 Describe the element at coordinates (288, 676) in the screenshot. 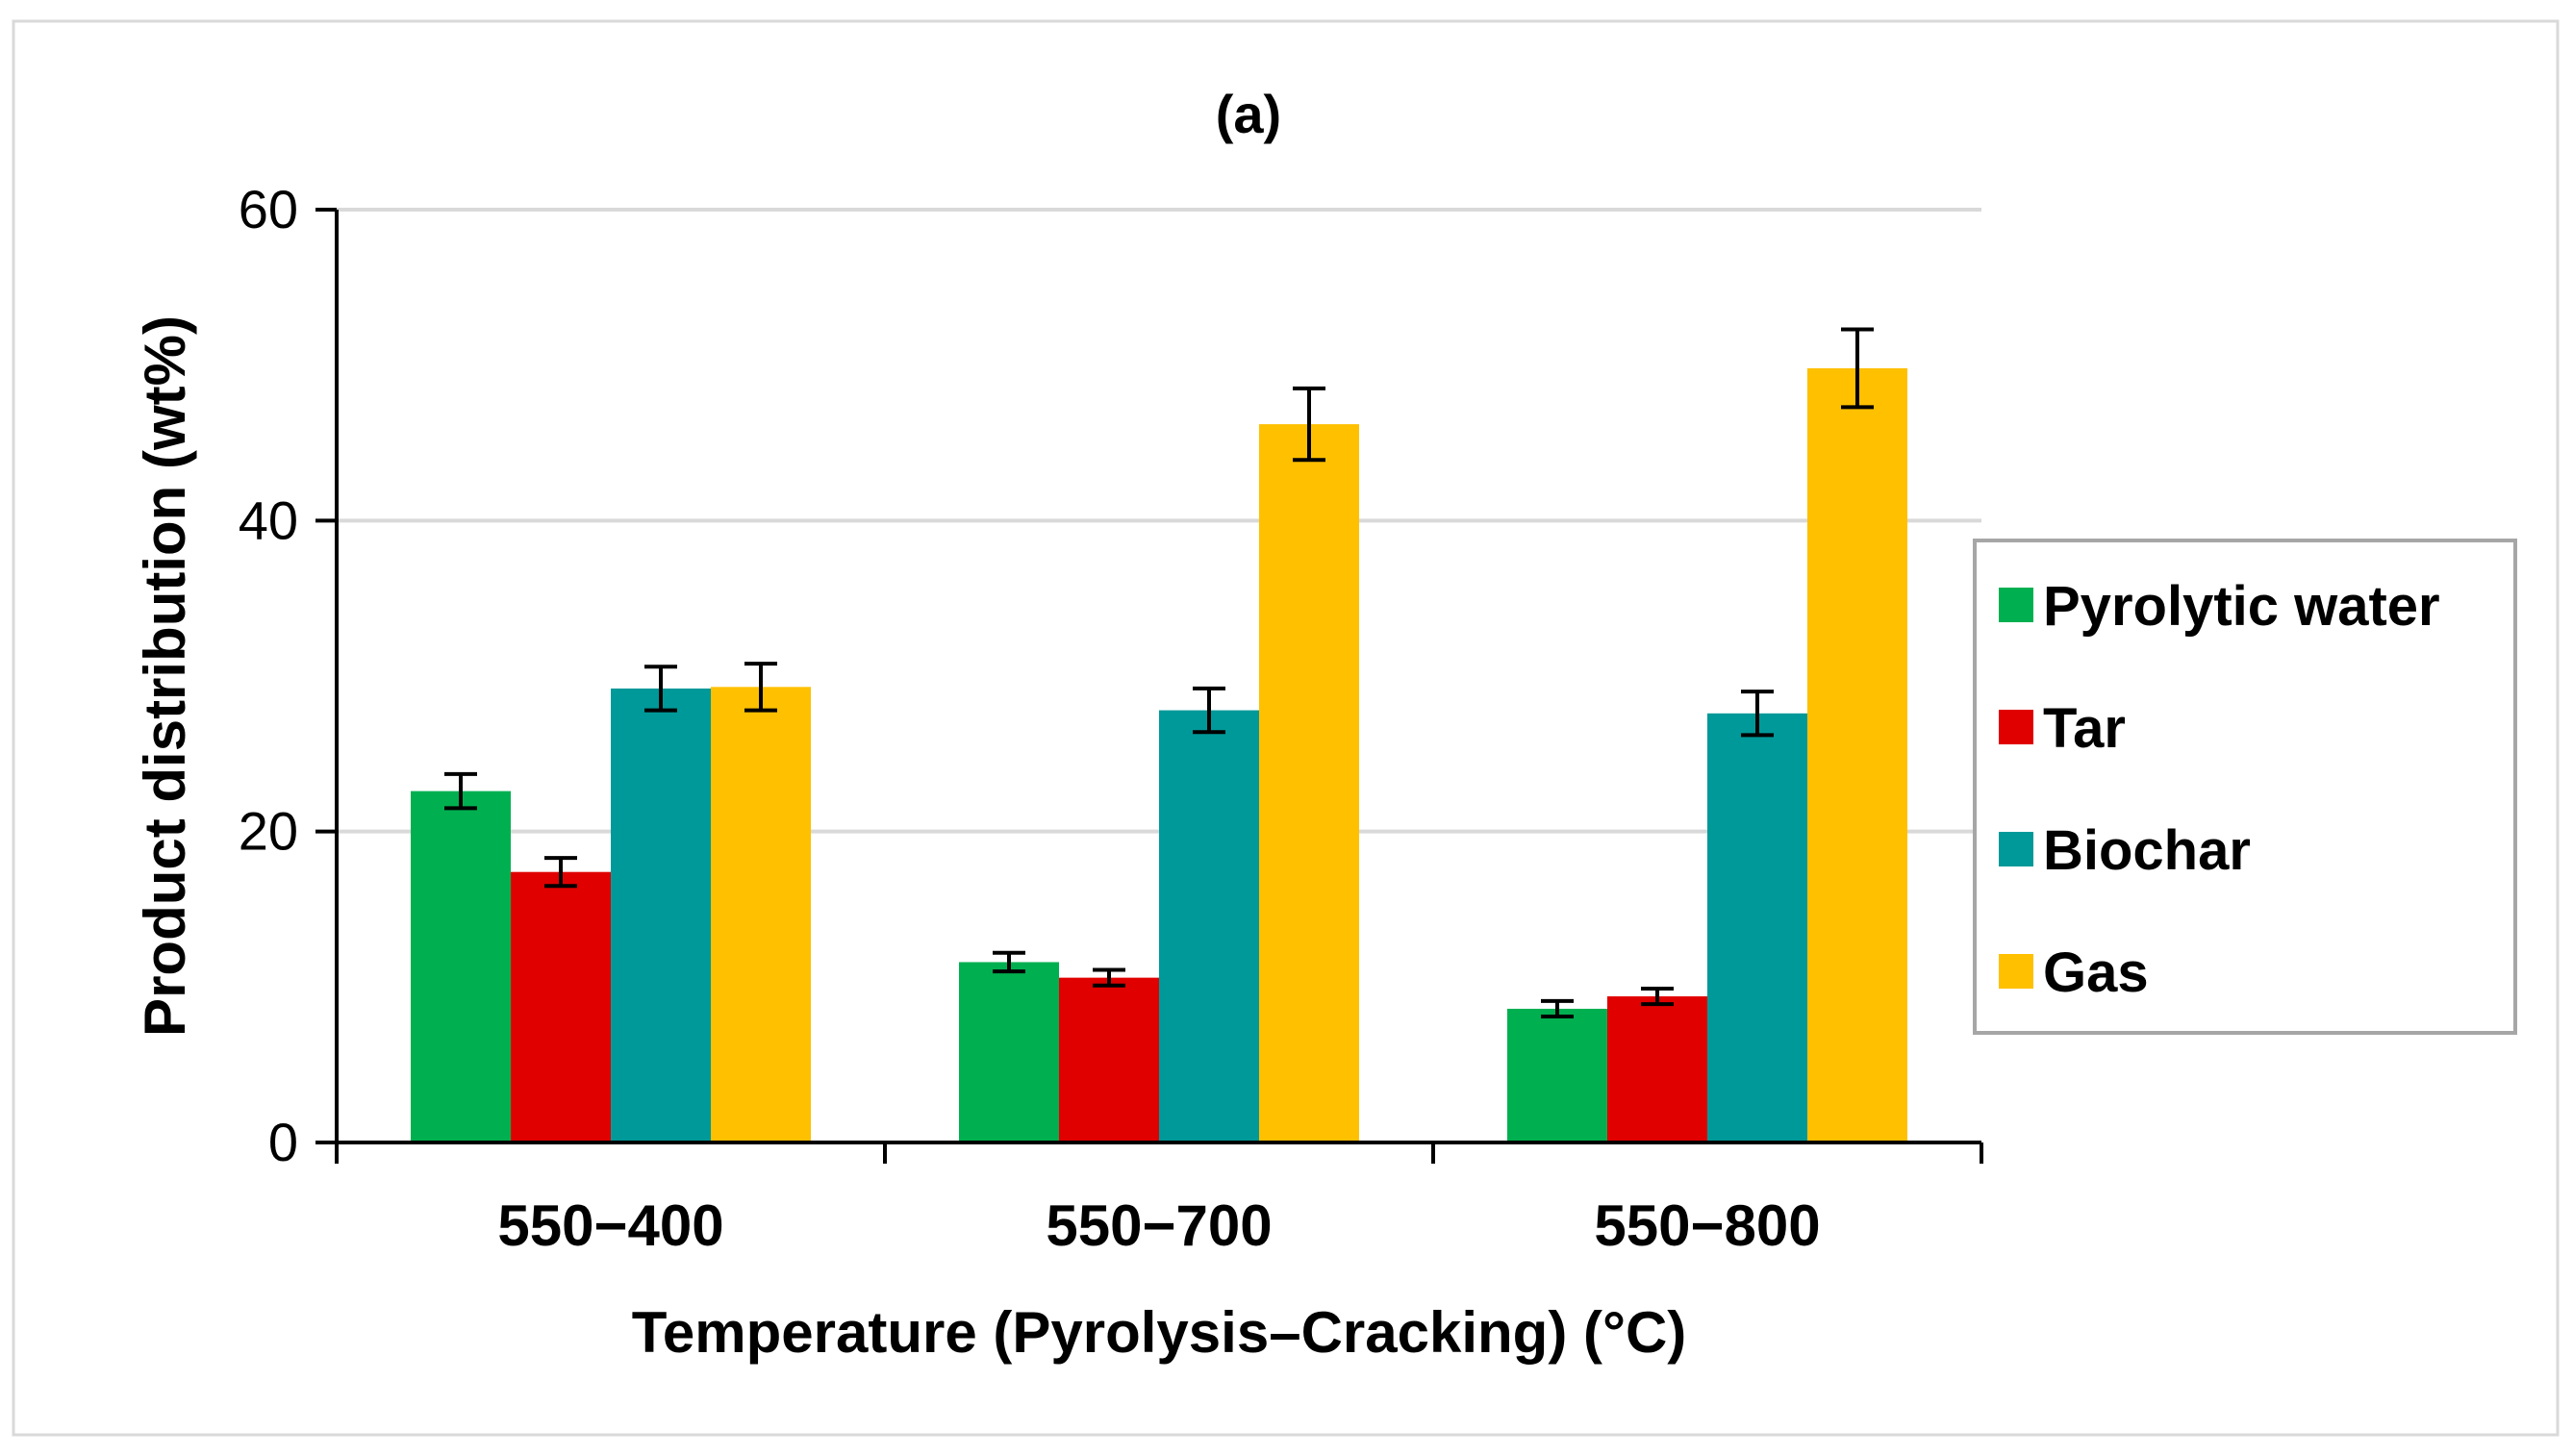

I see `y-axis-ticks: 0 20 40 60` at that location.